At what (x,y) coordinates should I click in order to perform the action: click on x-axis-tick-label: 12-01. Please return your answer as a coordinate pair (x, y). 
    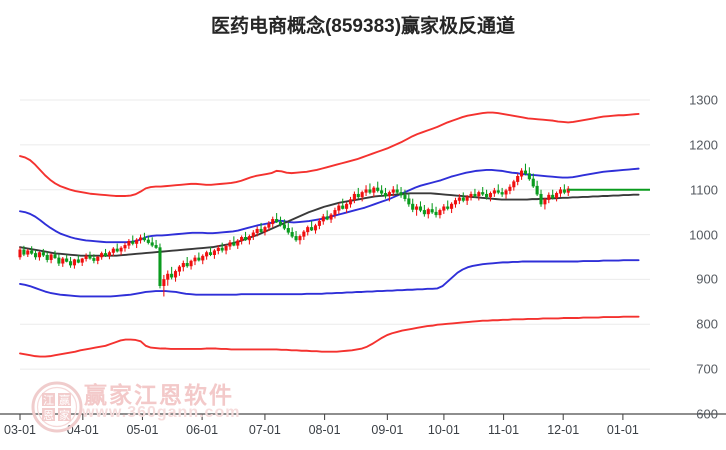
    Looking at the image, I should click on (563, 430).